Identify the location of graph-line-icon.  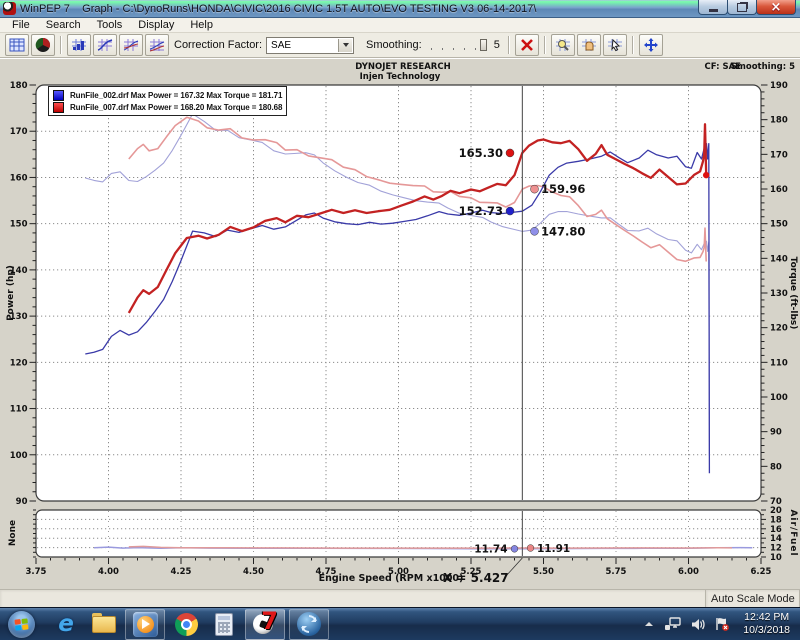
(105, 45).